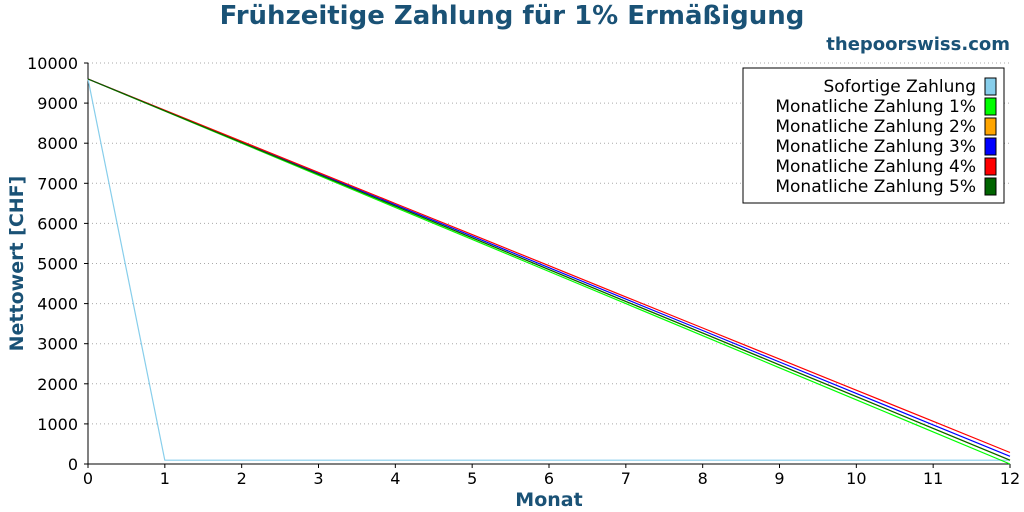 The height and width of the screenshot is (512, 1024). What do you see at coordinates (472, 478) in the screenshot?
I see `x-tick-label: 5` at bounding box center [472, 478].